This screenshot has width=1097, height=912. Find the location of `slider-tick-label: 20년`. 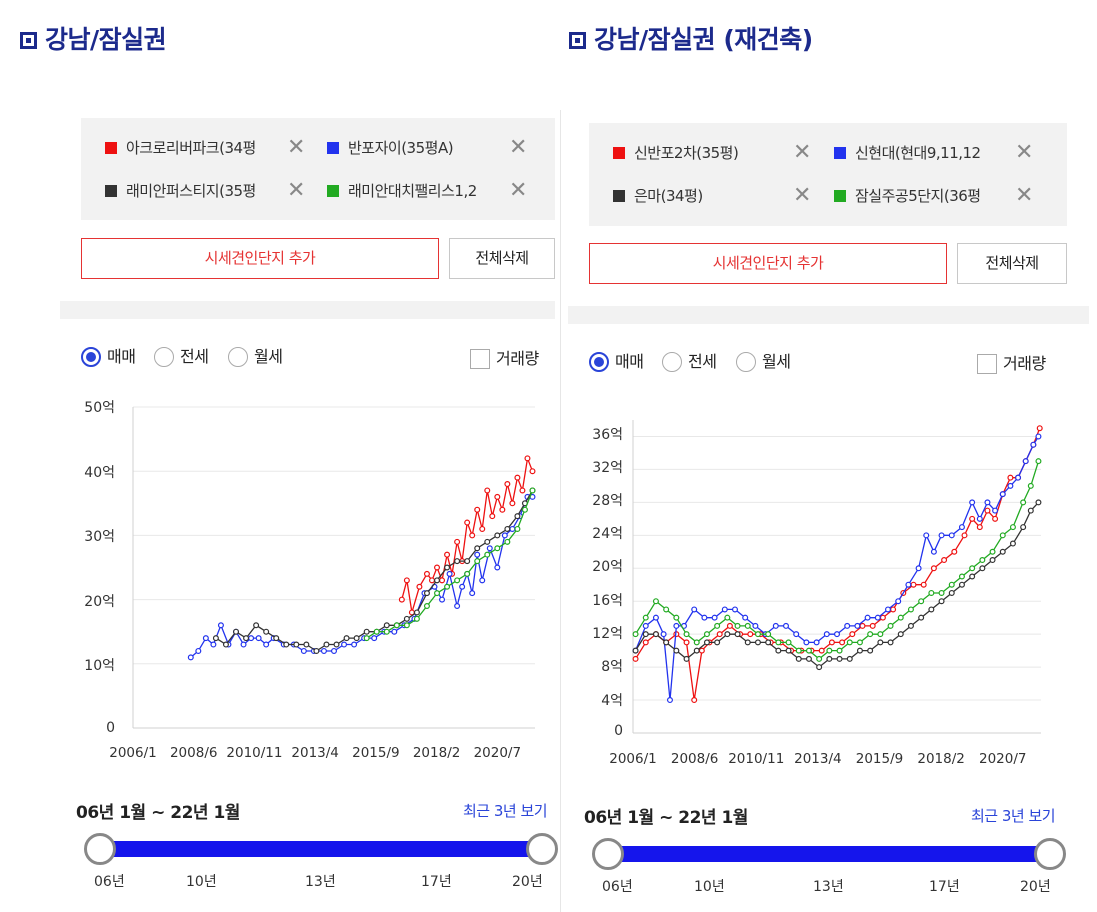

slider-tick-label: 20년 is located at coordinates (1035, 887).